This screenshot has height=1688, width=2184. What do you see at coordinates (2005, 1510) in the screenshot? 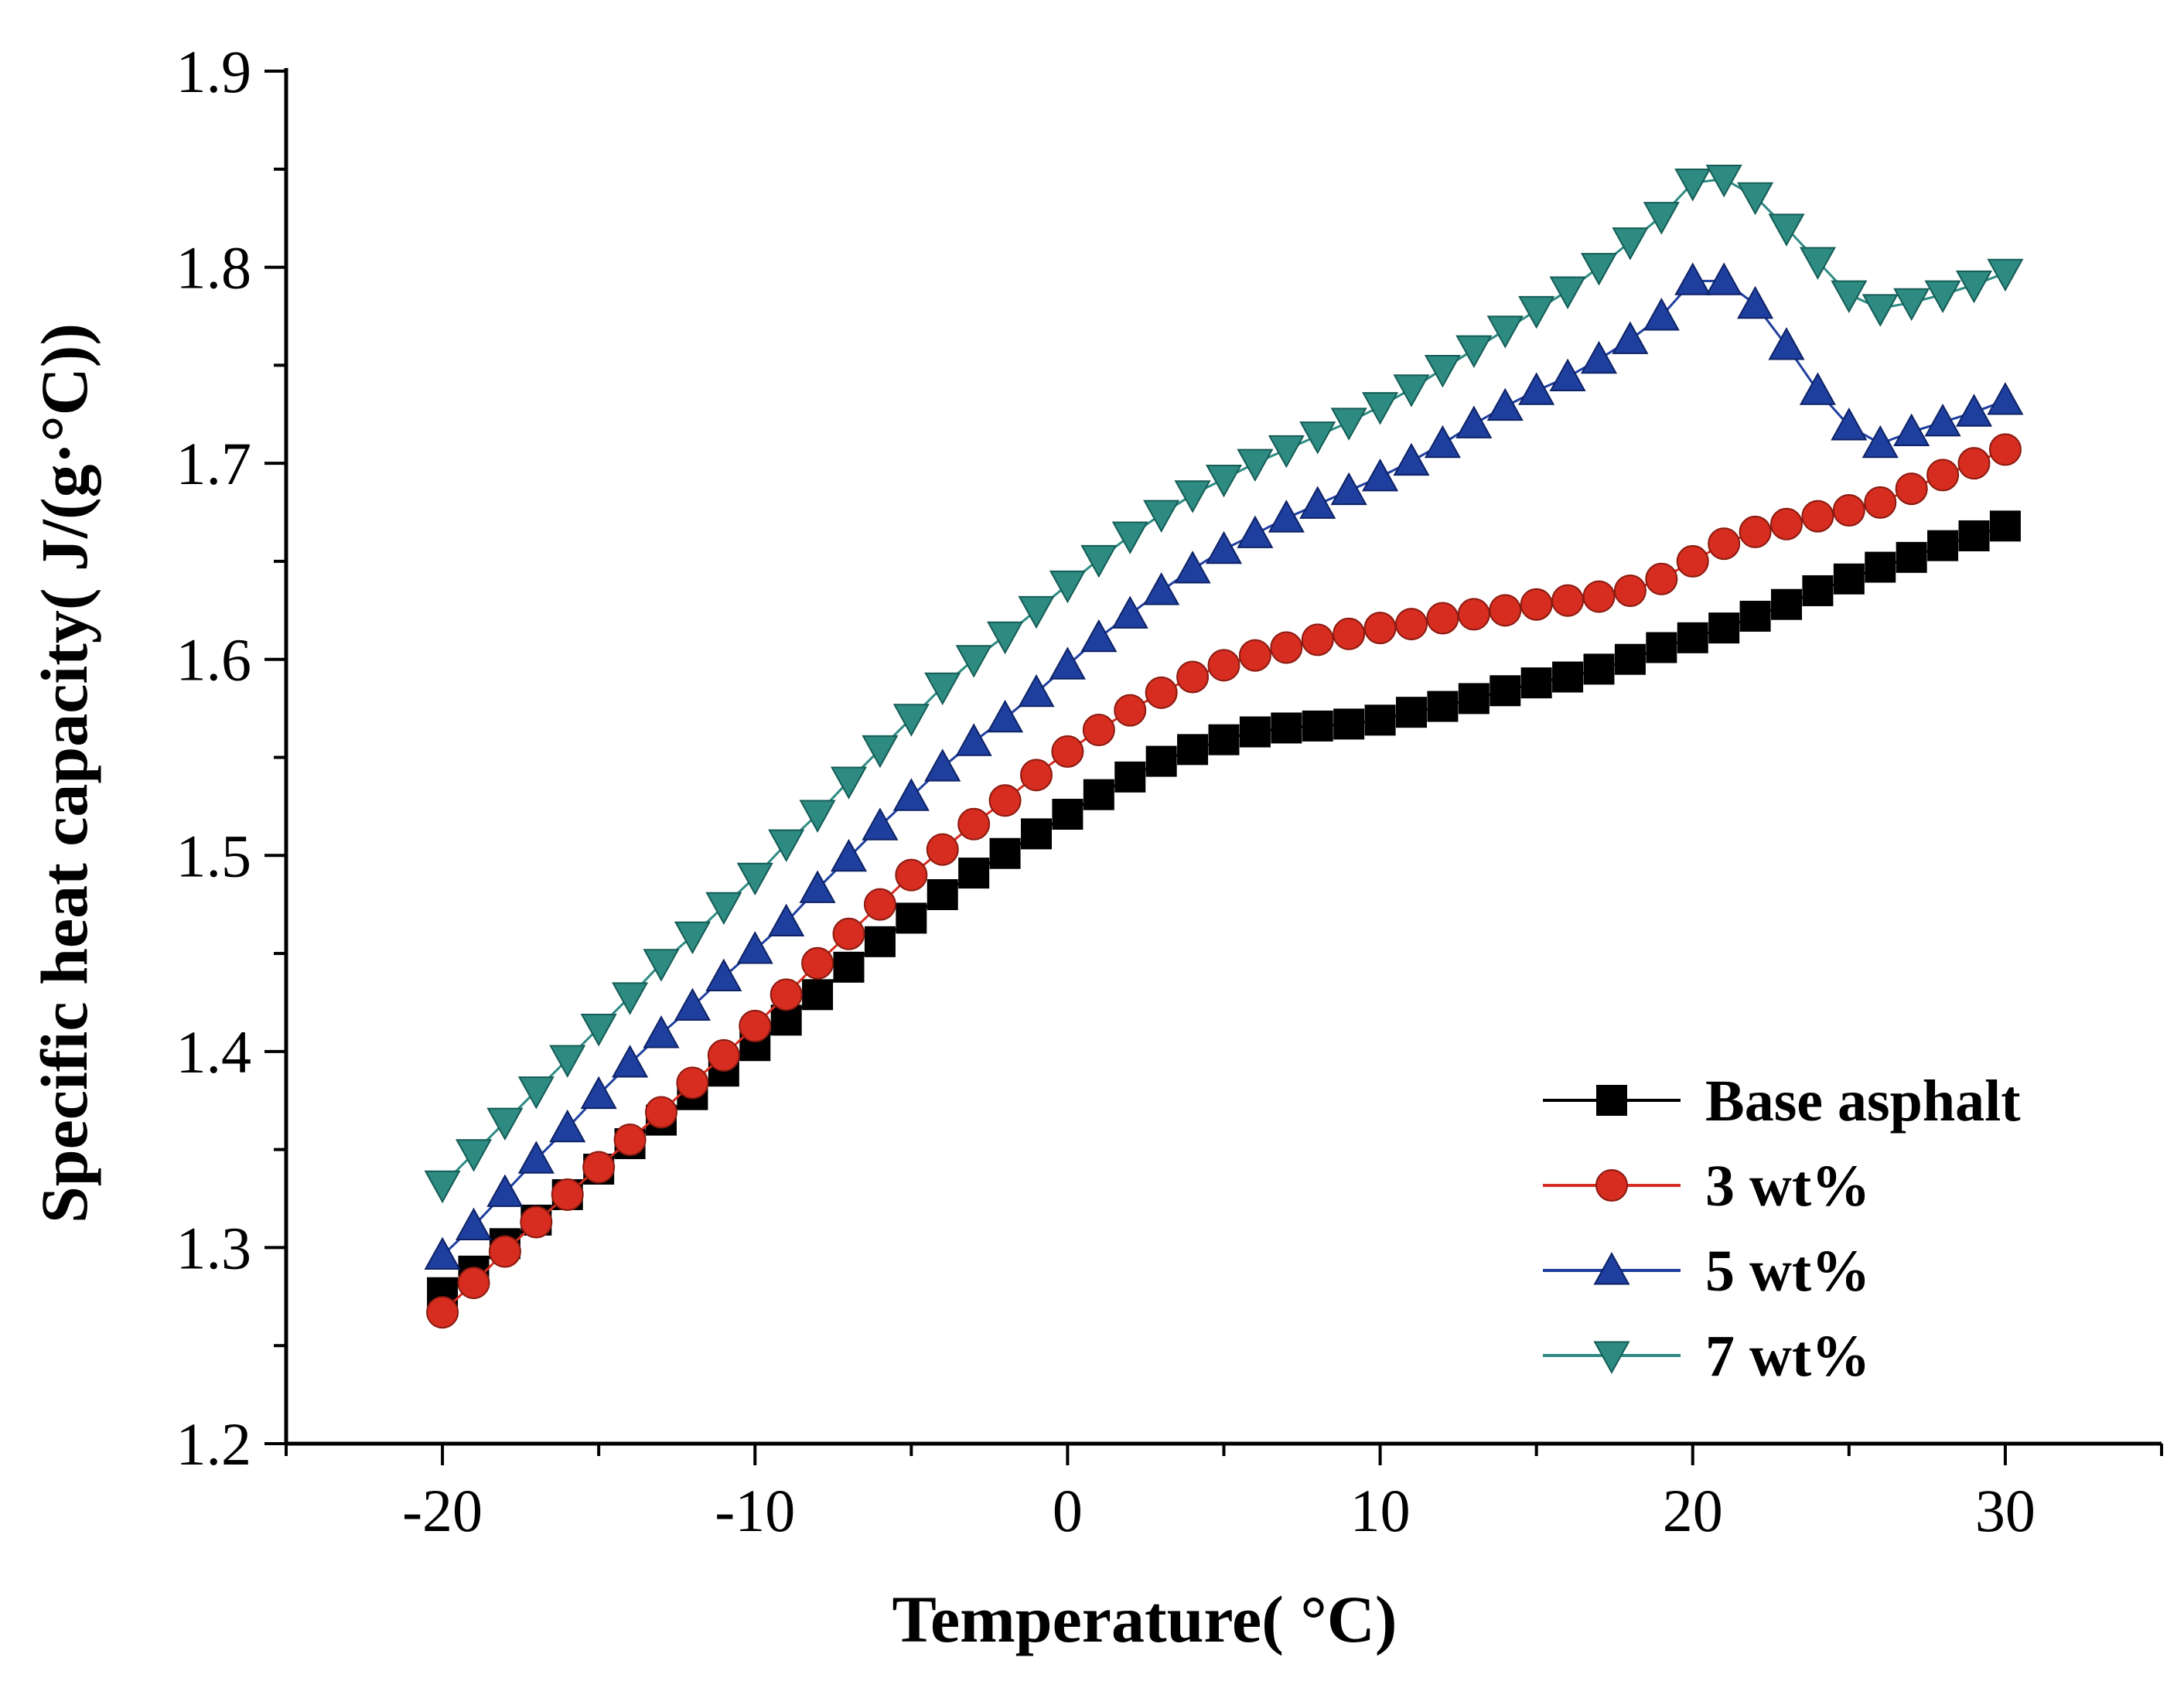
I see `x-tick-label: 30` at bounding box center [2005, 1510].